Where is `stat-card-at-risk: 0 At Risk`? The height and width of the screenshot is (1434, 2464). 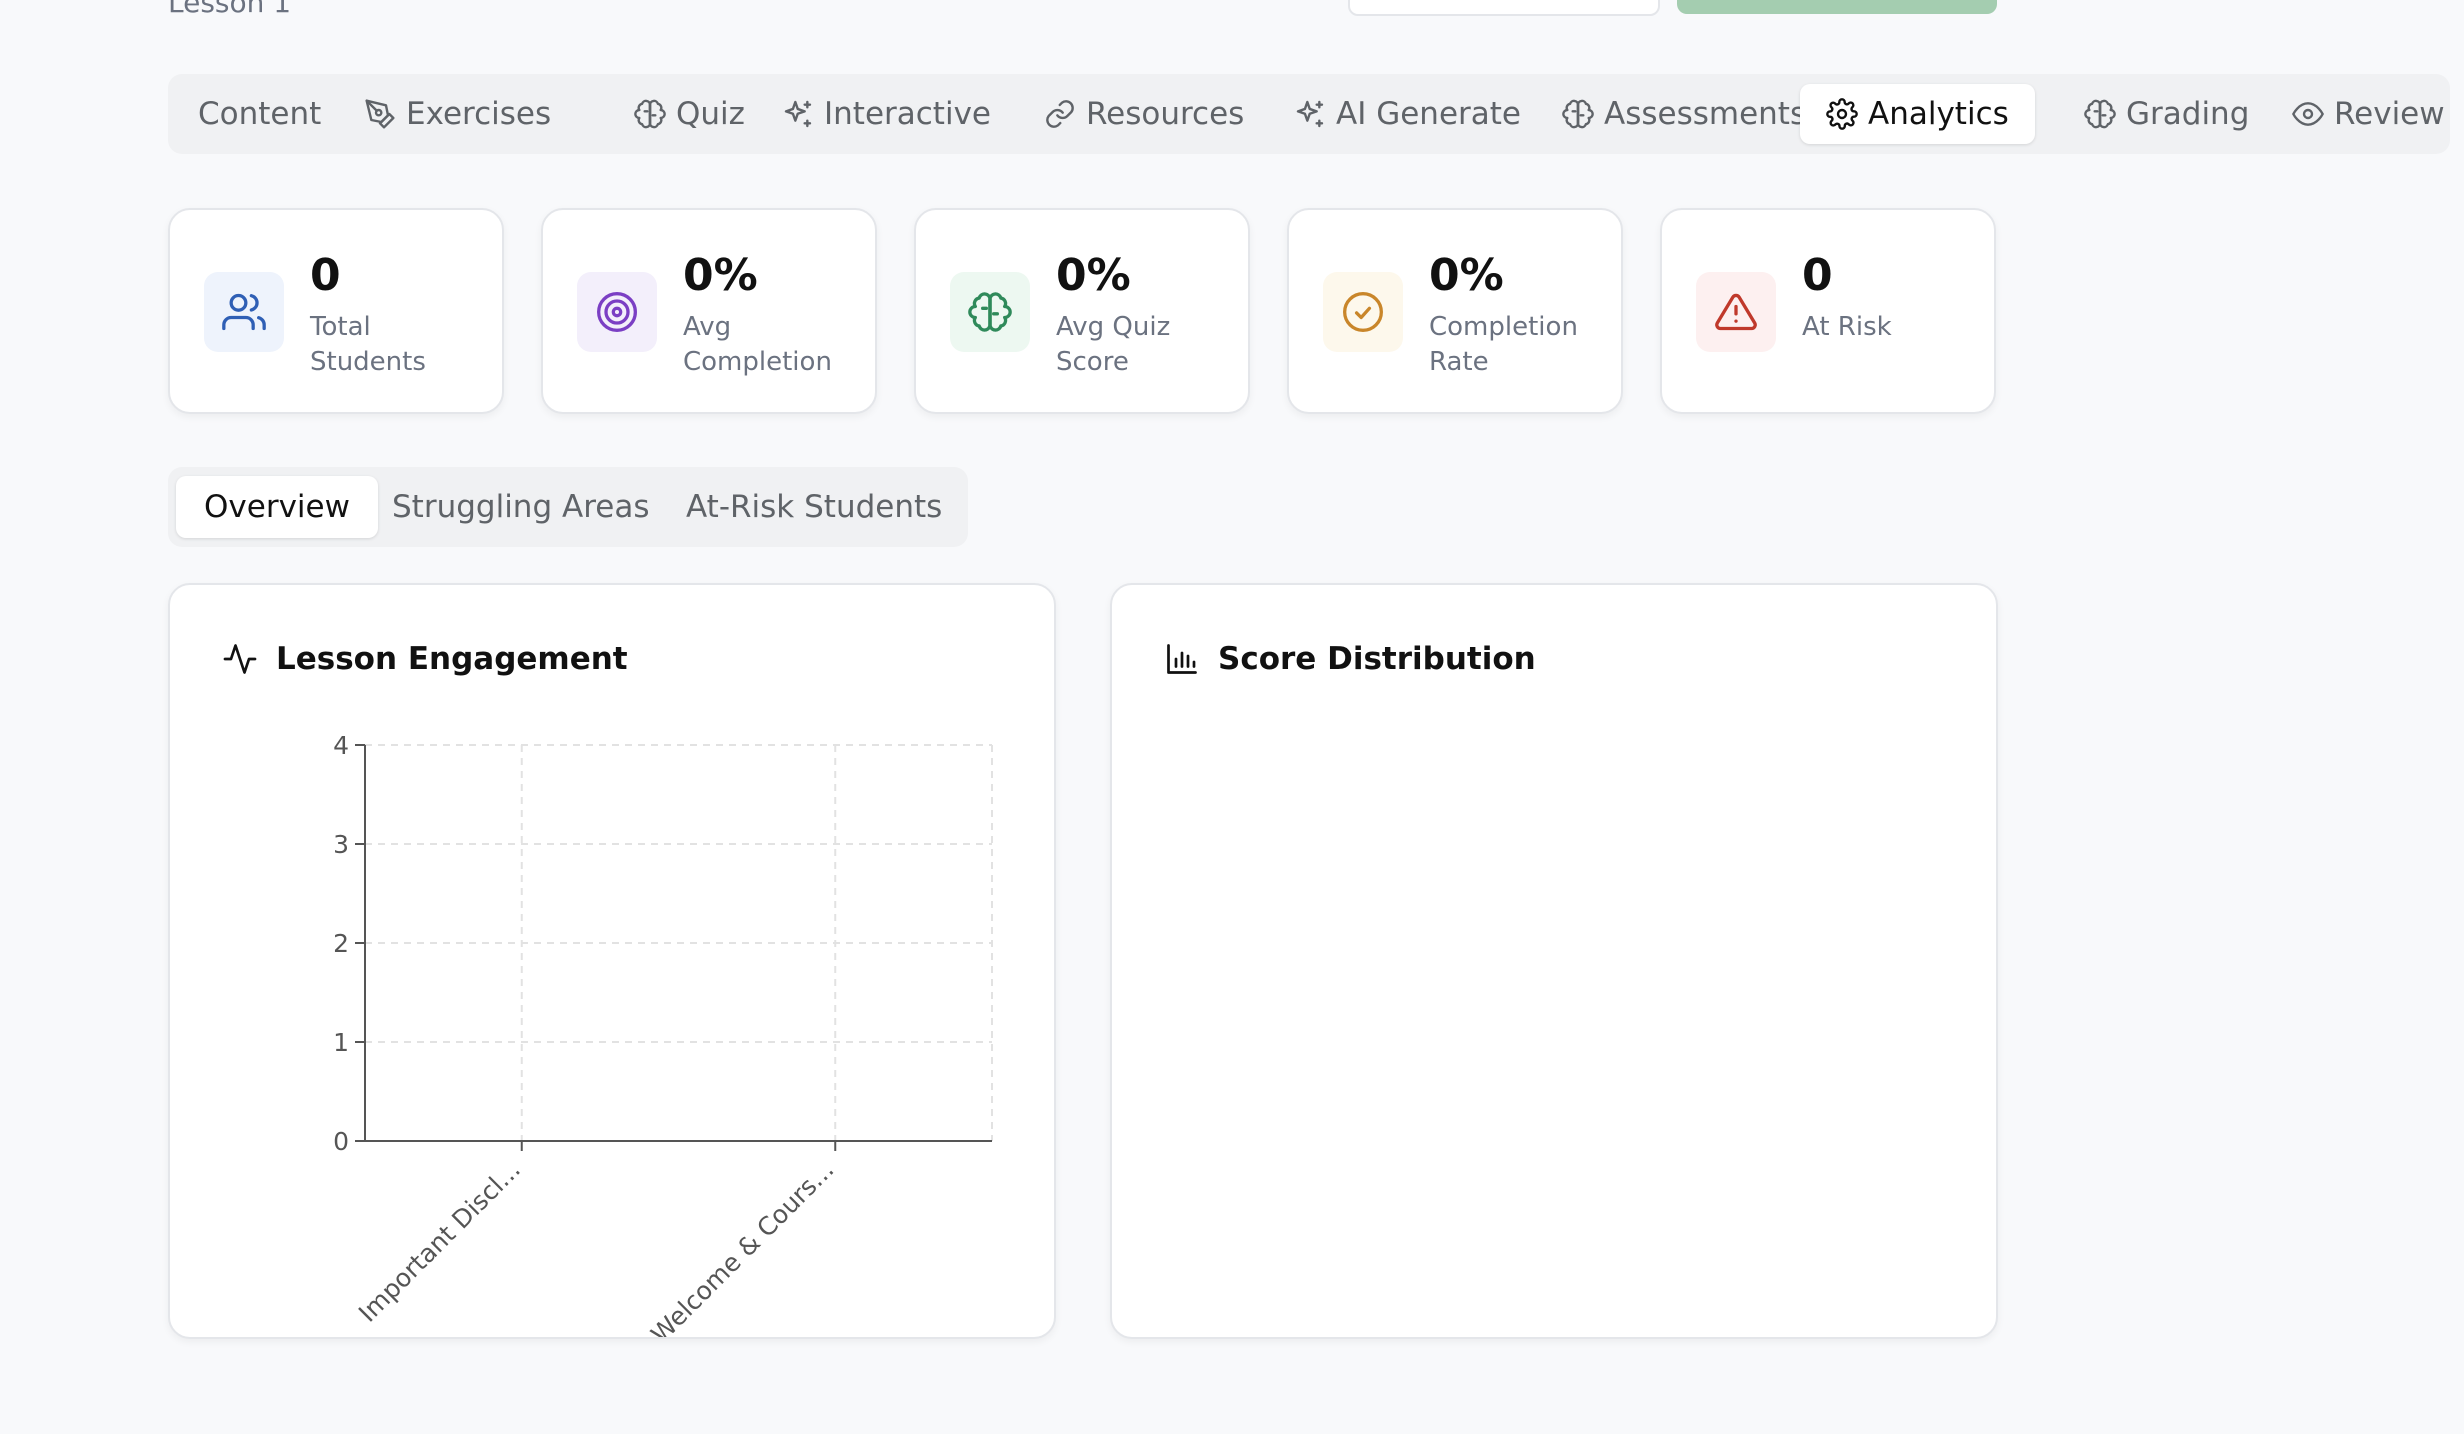 stat-card-at-risk: 0 At Risk is located at coordinates (1828, 311).